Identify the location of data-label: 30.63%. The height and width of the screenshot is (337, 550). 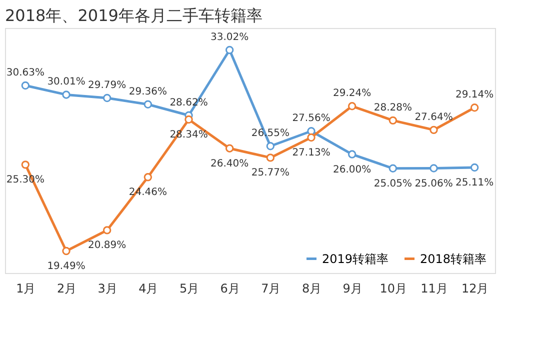
(25, 73).